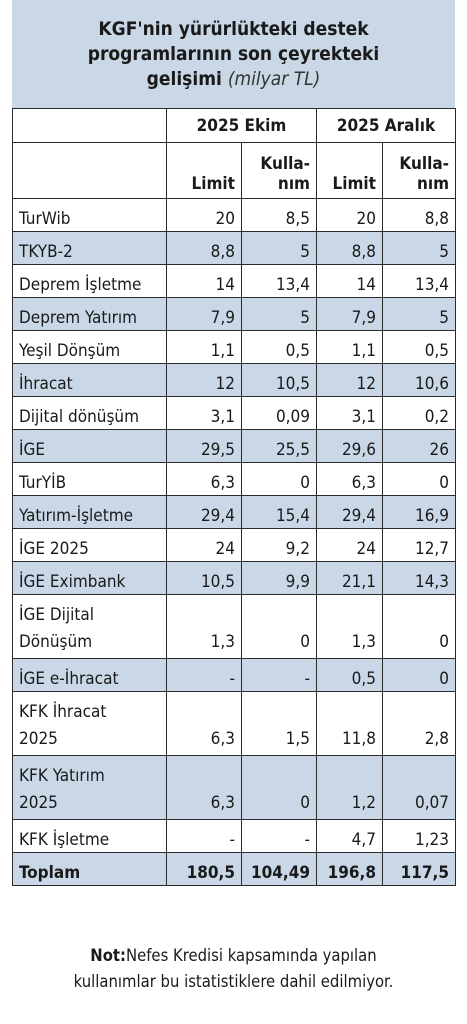 The height and width of the screenshot is (1024, 467). I want to click on table-row: Yeşil Dönşüm 1,1 0,5 1,1 0,5, so click(234, 347).